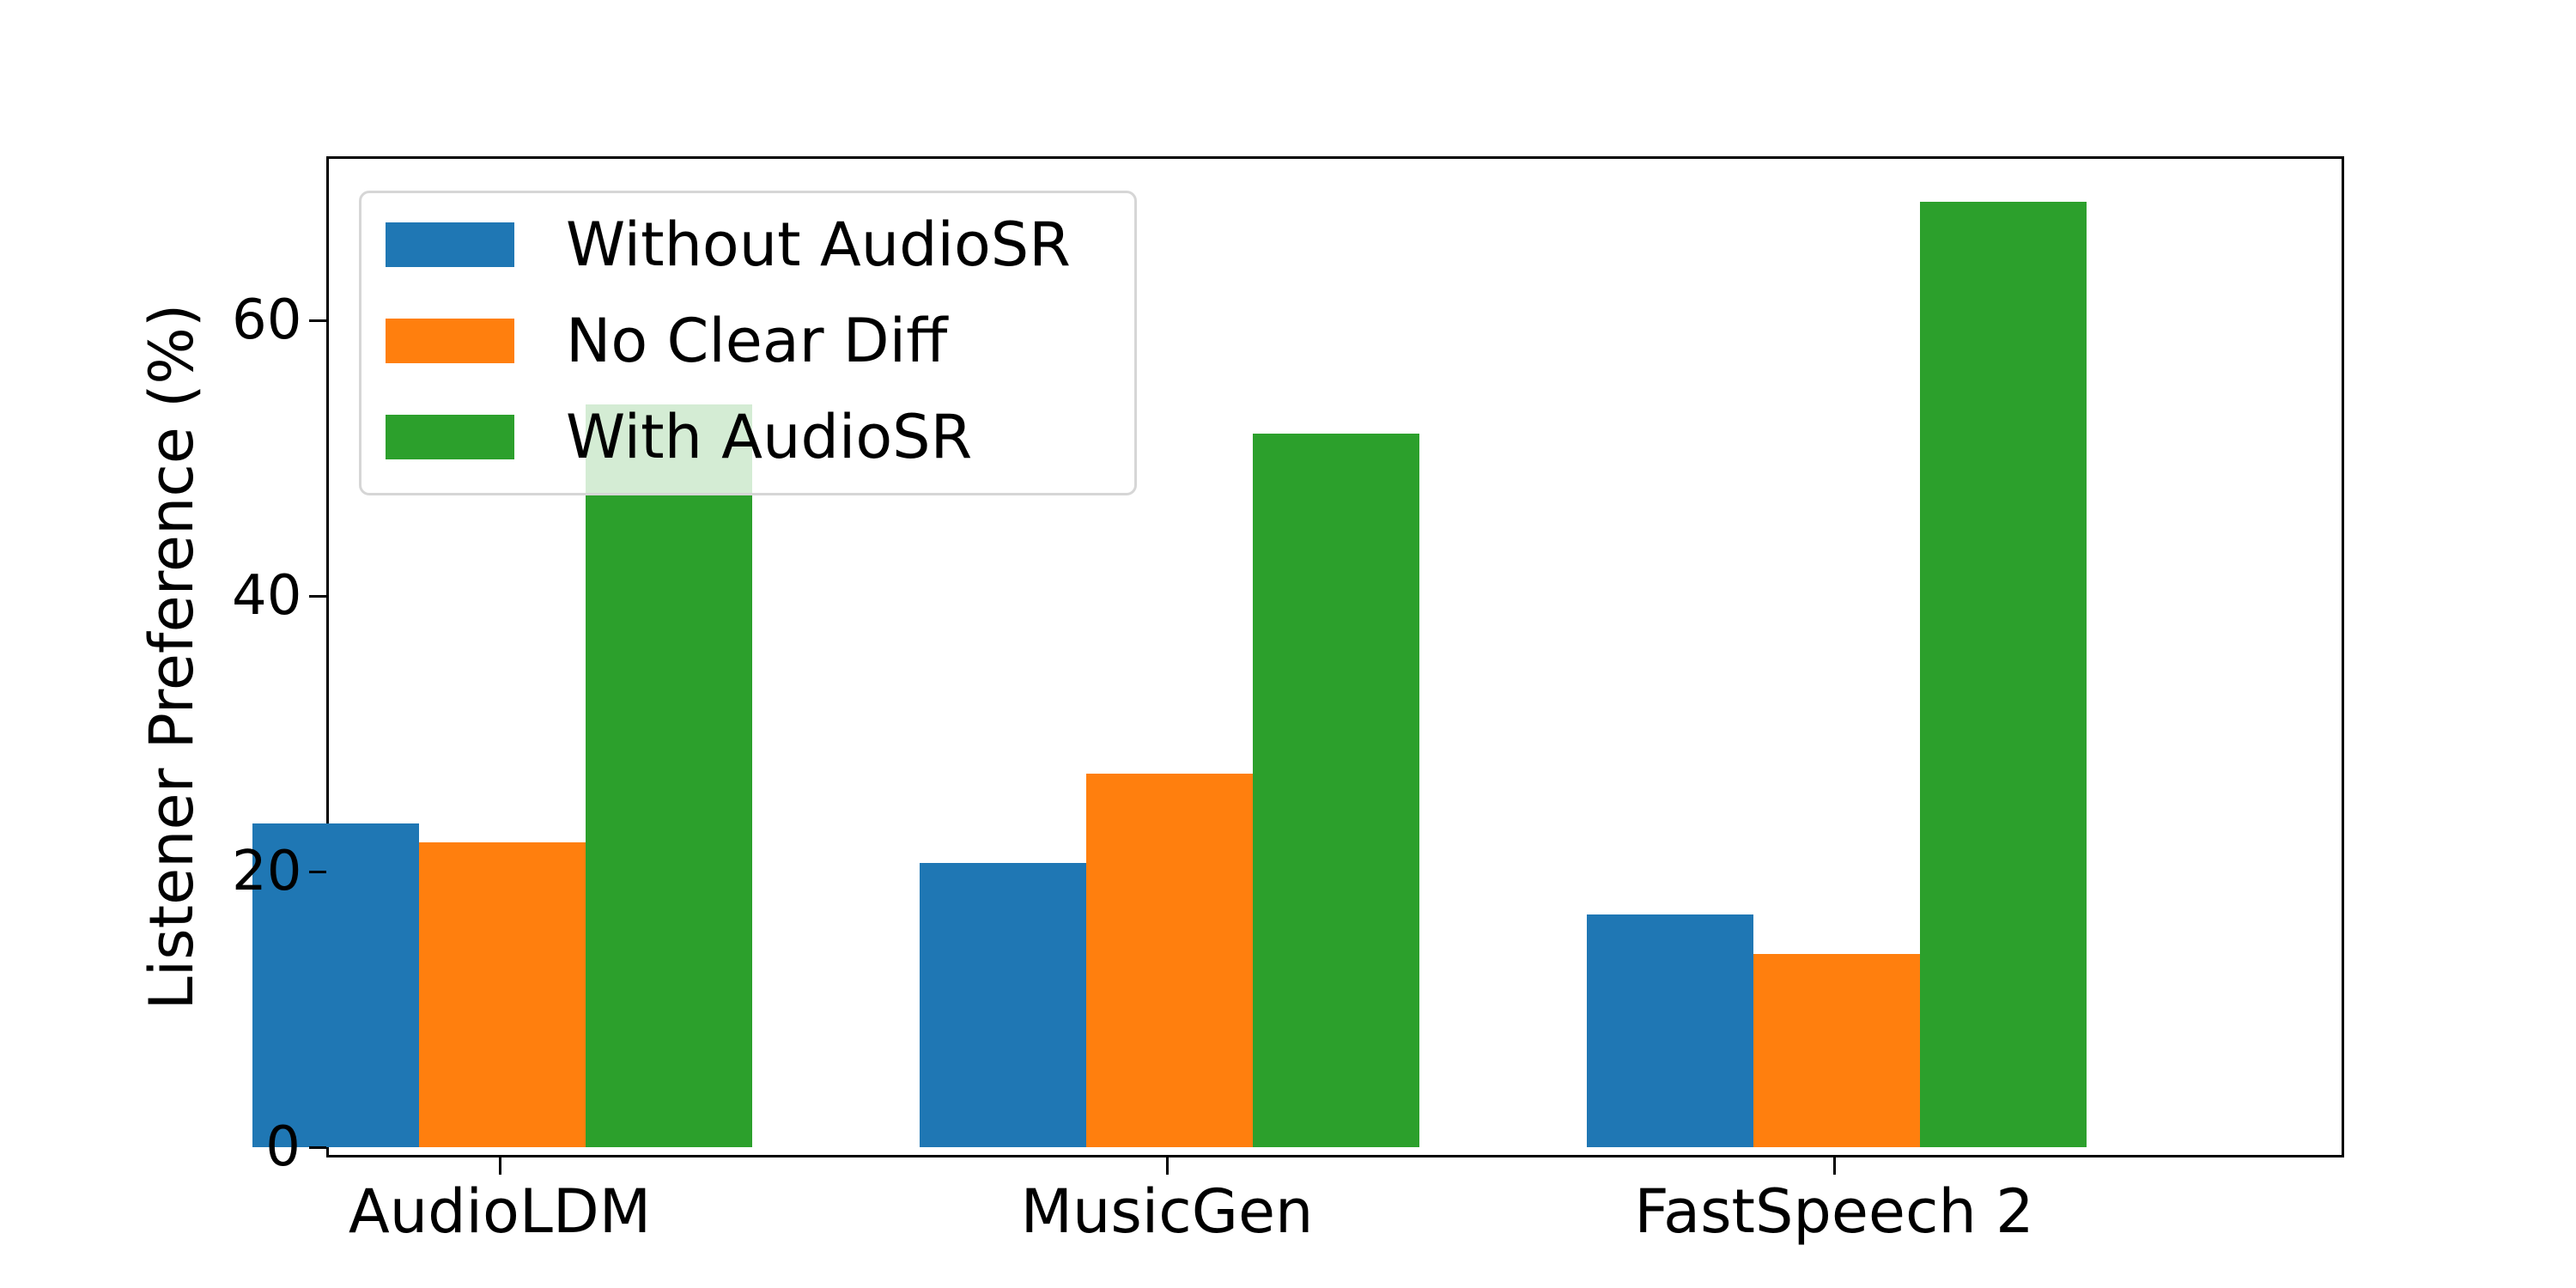  I want to click on y-axis-title: Listener Preference (%), so click(172, 657).